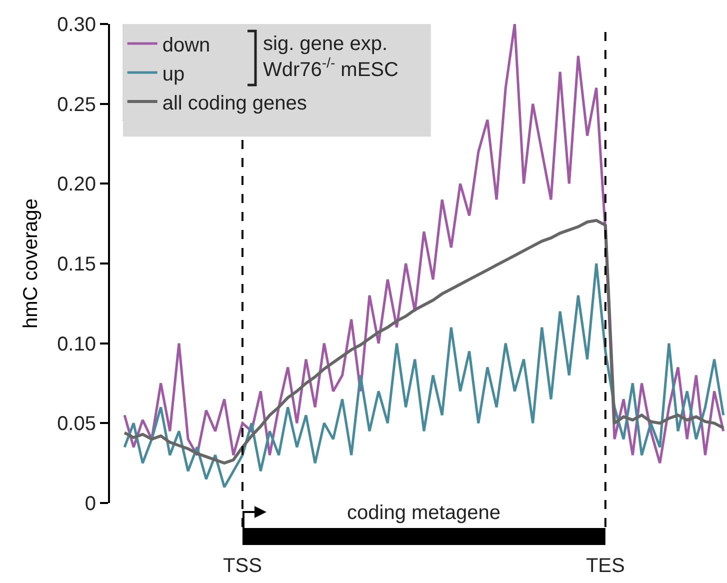 Image resolution: width=727 pixels, height=583 pixels. I want to click on annotation: sig. gene exp. Wdr76$^{-/-}$ mESC, so click(330, 57).